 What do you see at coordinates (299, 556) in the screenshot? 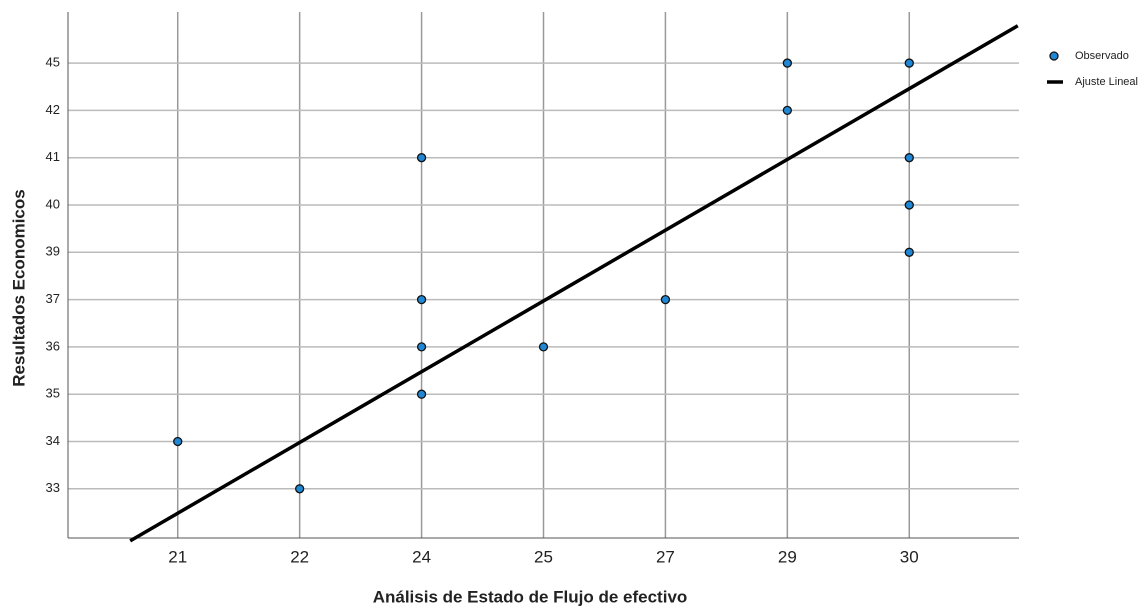
I see `x-tick-label: 22` at bounding box center [299, 556].